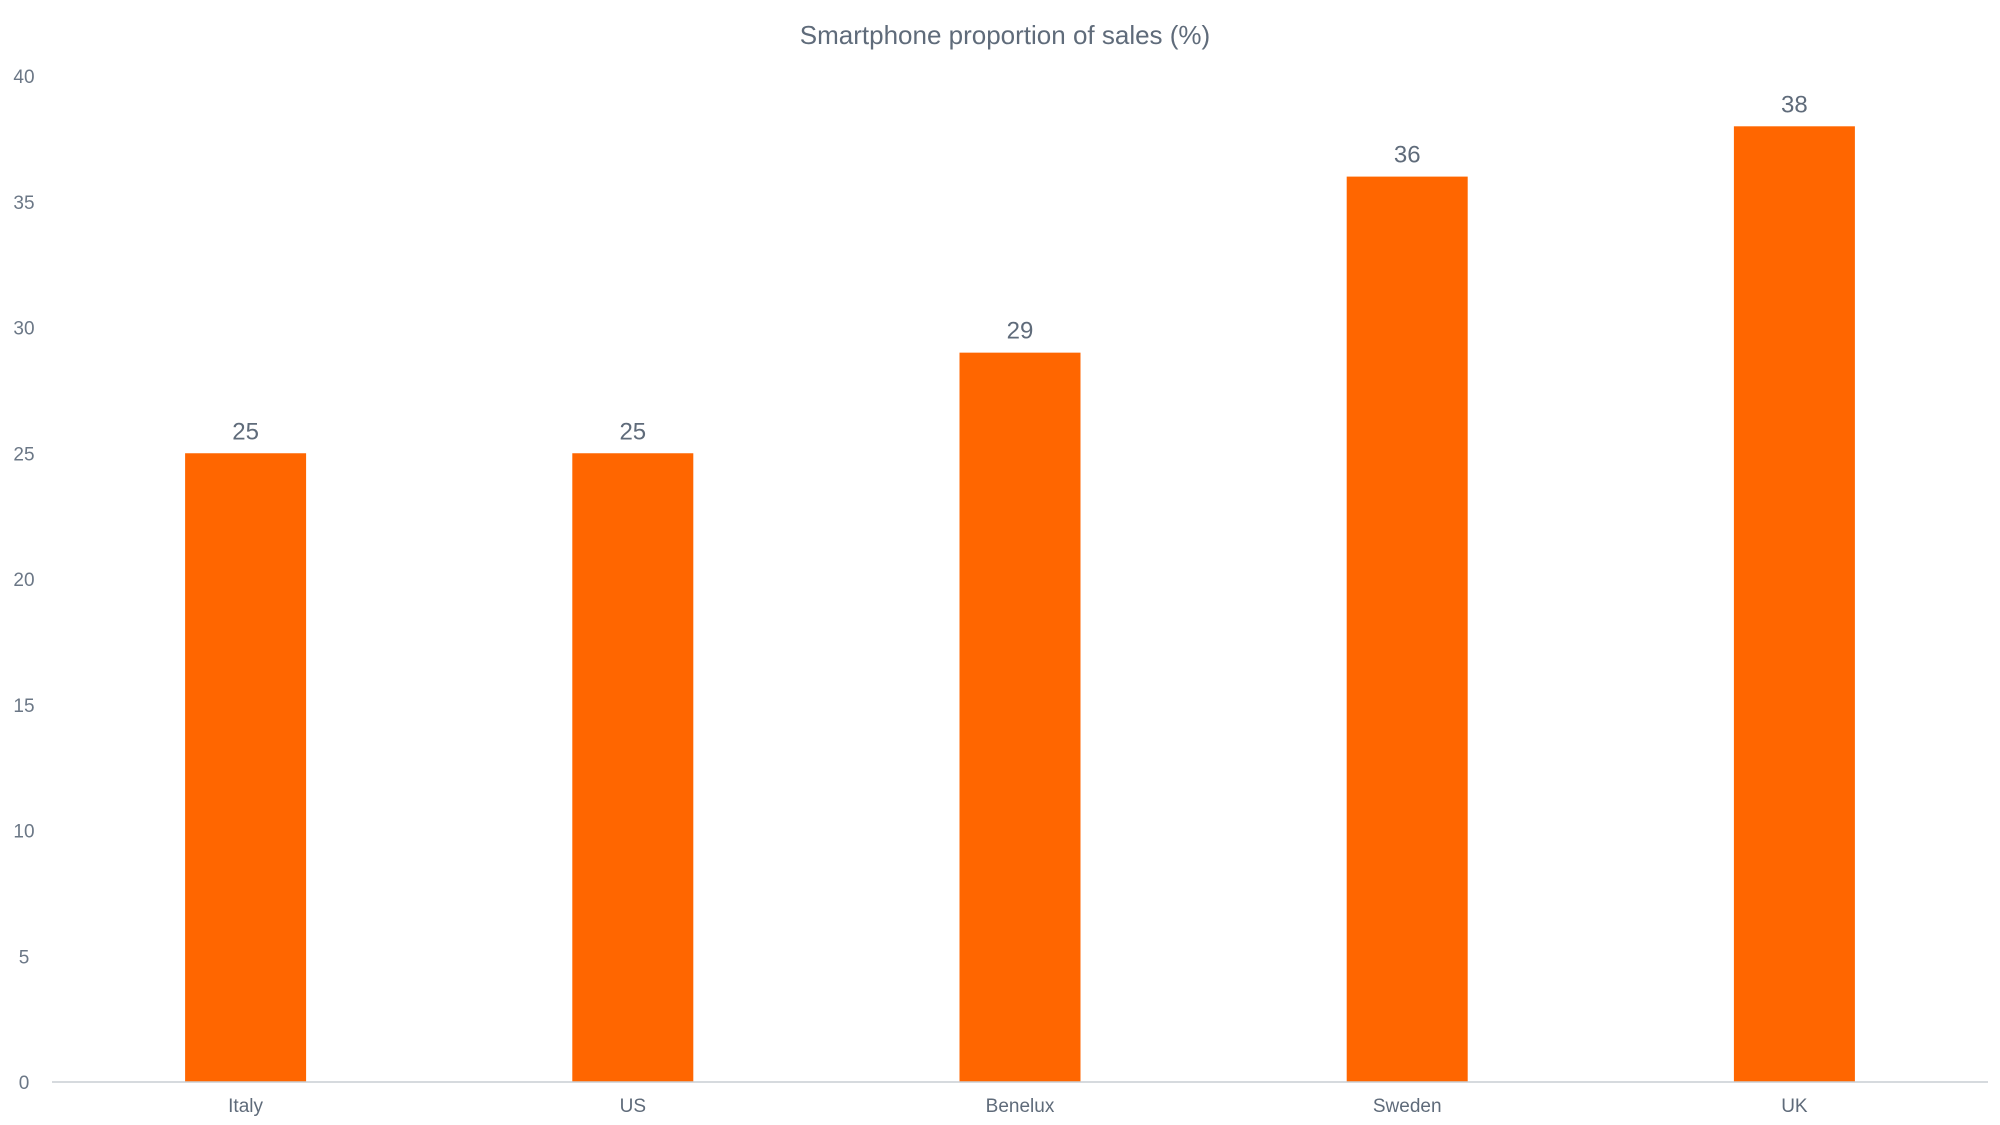 Image resolution: width=2000 pixels, height=1125 pixels. Describe the element at coordinates (1020, 331) in the screenshot. I see `data-label: 29` at that location.